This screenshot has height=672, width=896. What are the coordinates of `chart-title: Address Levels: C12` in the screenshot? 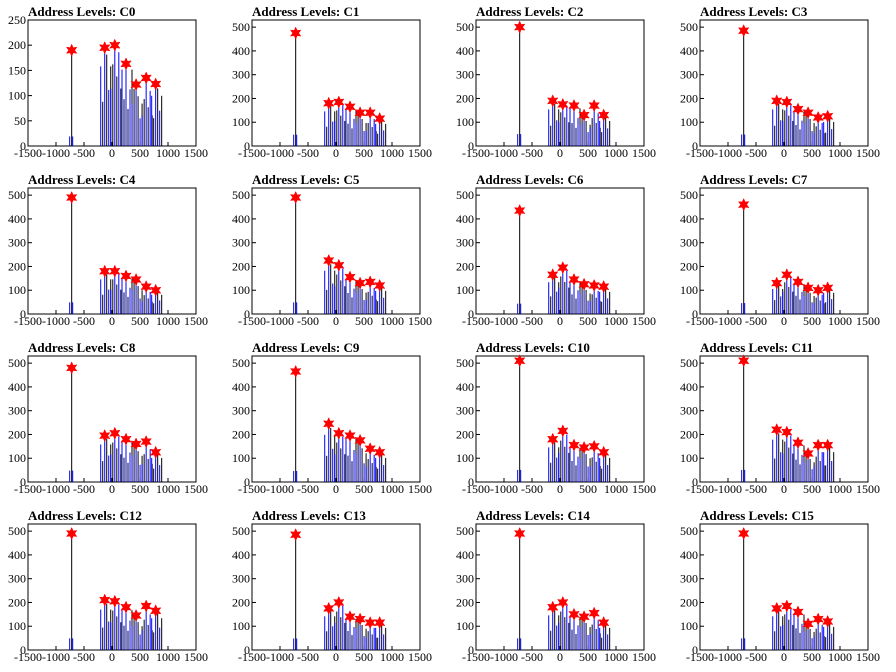 It's located at (85, 515).